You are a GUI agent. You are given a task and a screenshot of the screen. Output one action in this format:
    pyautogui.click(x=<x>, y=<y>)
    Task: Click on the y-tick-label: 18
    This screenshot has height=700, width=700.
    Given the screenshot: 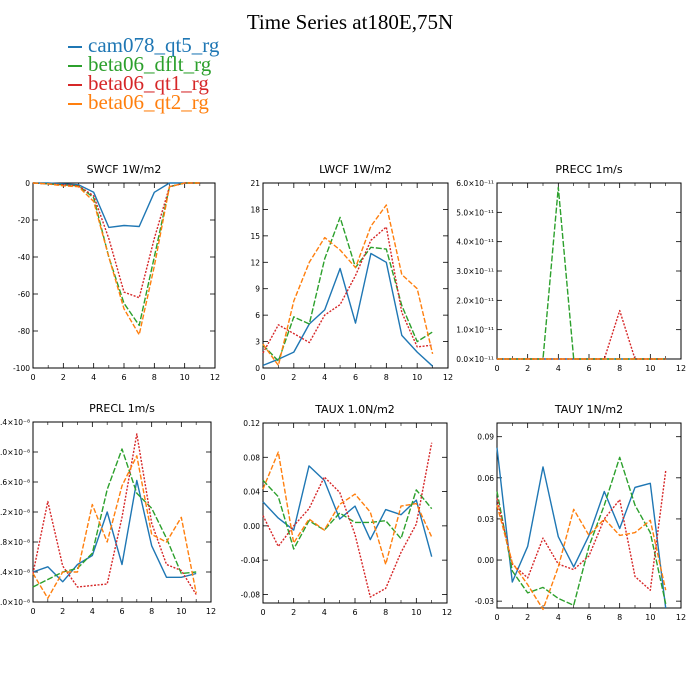 What is the action you would take?
    pyautogui.click(x=255, y=209)
    